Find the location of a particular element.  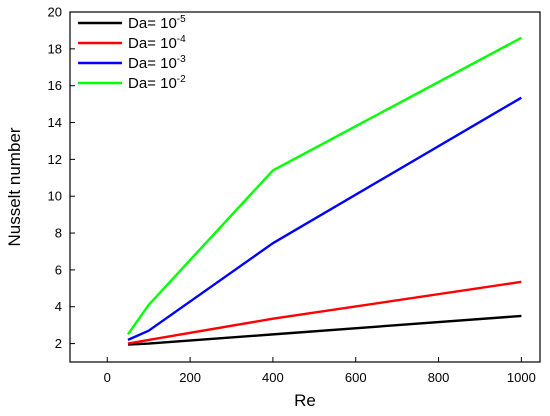

x-tick-label: 600 is located at coordinates (356, 377).